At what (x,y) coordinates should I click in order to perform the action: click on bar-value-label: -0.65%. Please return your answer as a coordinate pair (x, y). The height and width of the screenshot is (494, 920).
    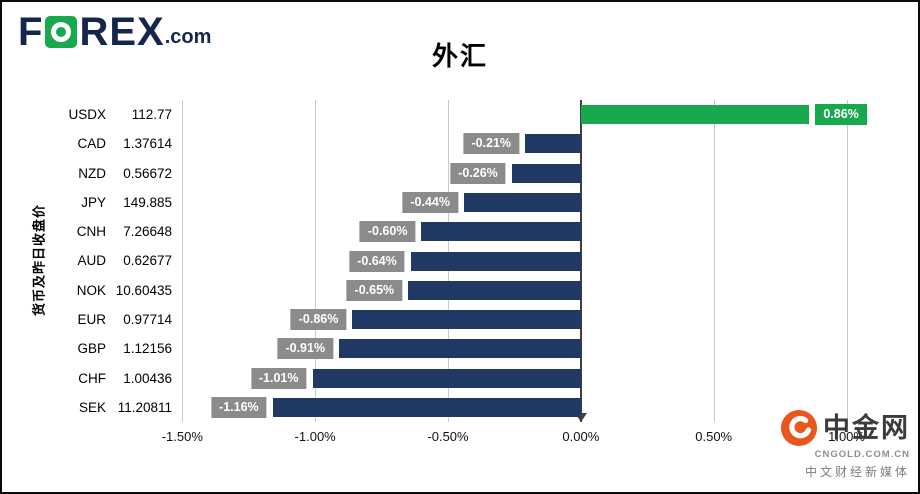
    Looking at the image, I should click on (374, 290).